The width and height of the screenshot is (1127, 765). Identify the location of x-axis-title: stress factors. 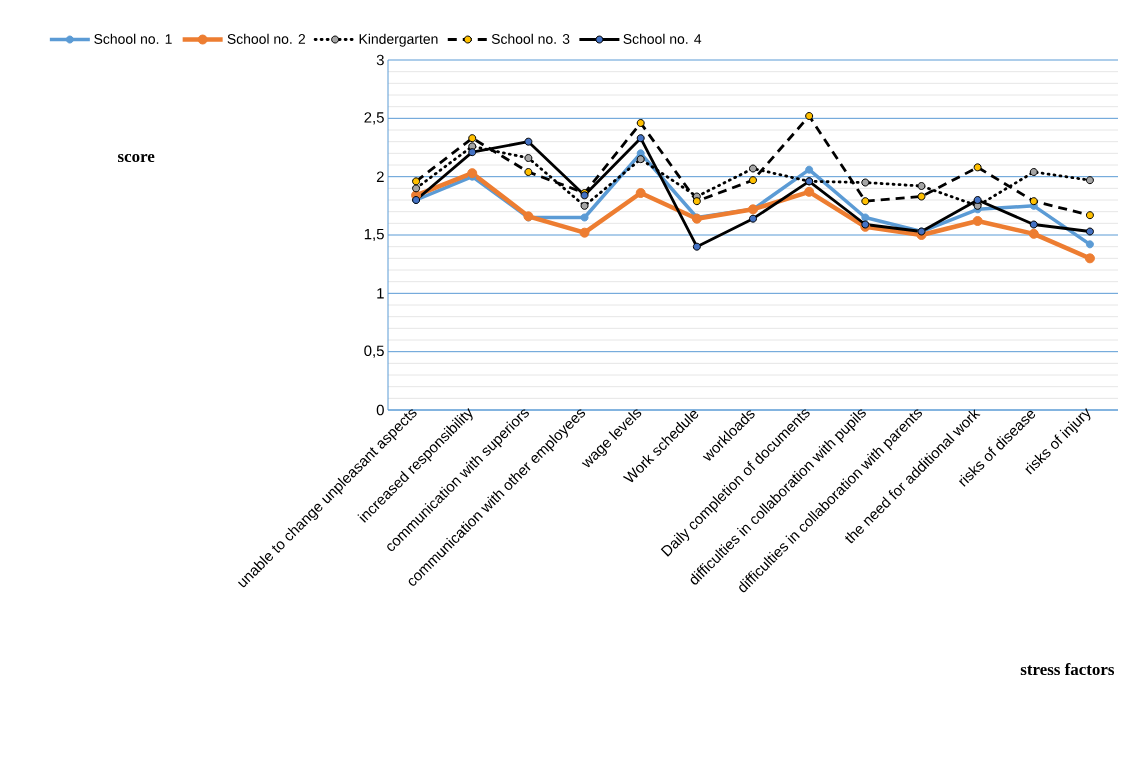
(1067, 669).